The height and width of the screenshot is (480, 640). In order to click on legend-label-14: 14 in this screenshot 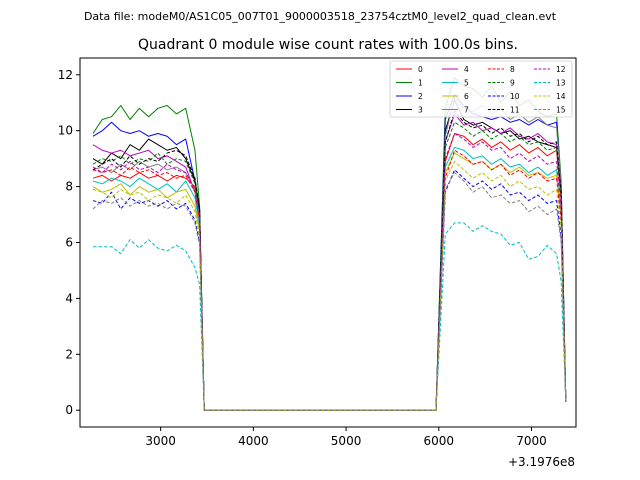, I will do `click(561, 96)`.